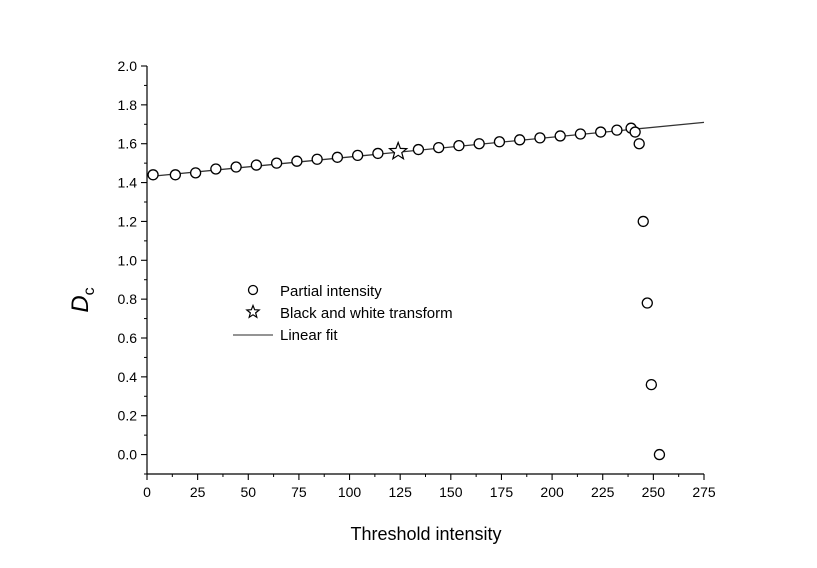  I want to click on y-tick-label: 0.4, so click(128, 377).